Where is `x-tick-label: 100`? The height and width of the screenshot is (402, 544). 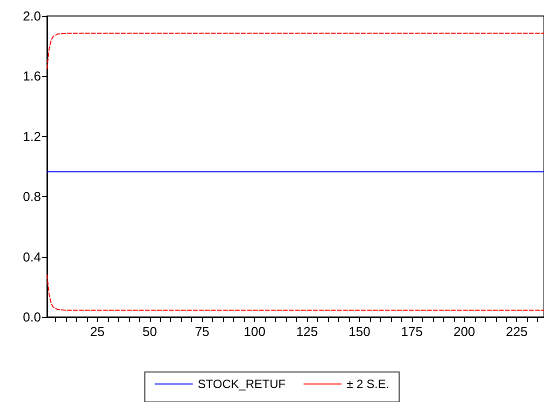
x-tick-label: 100 is located at coordinates (255, 331).